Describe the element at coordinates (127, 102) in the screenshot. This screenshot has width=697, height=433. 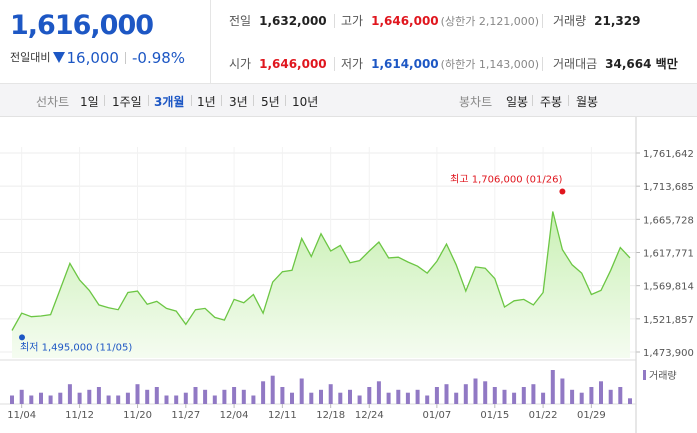
I see `tab-1w: 1주일` at that location.